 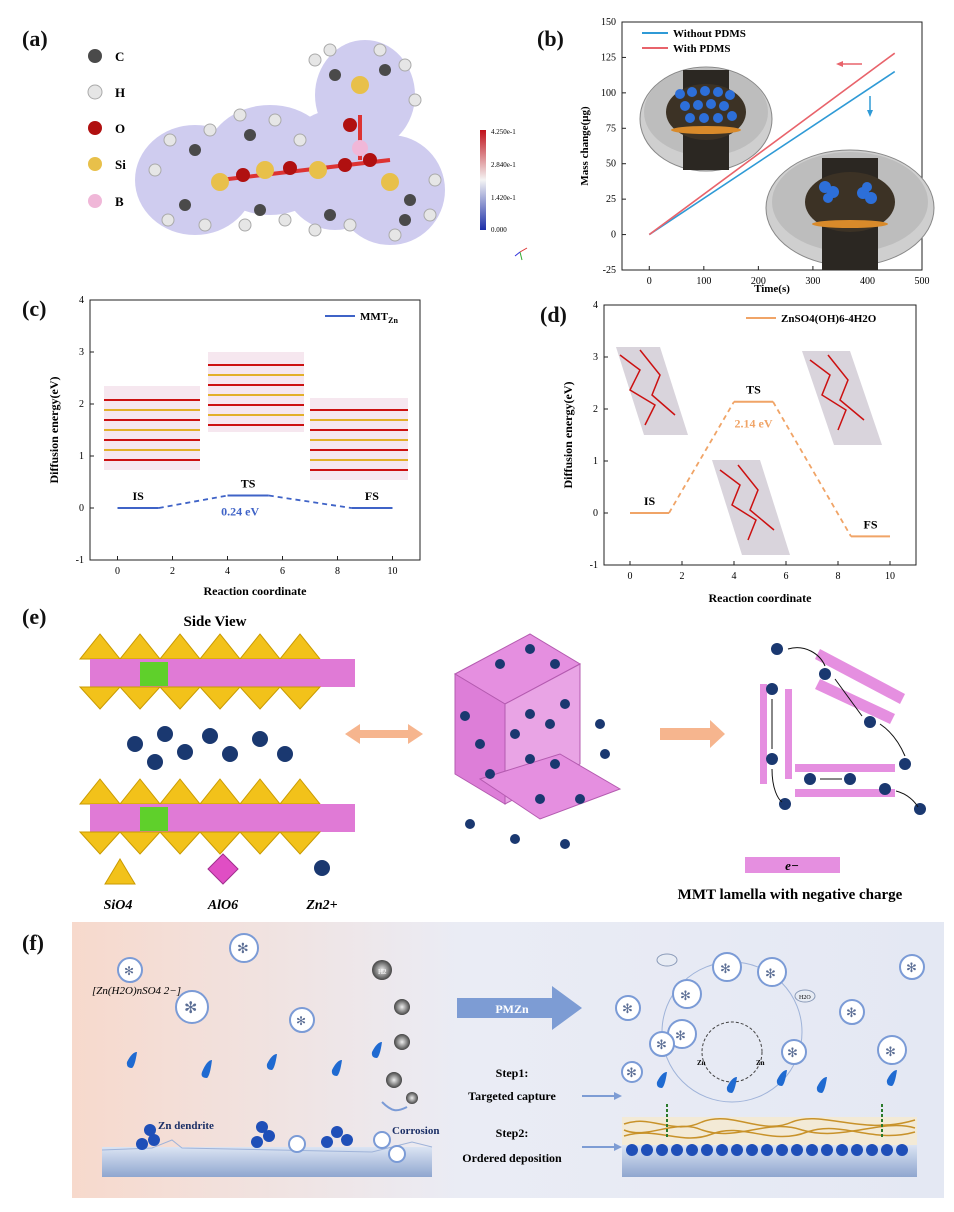 I want to click on h2-label: H2, so click(x=382, y=972).